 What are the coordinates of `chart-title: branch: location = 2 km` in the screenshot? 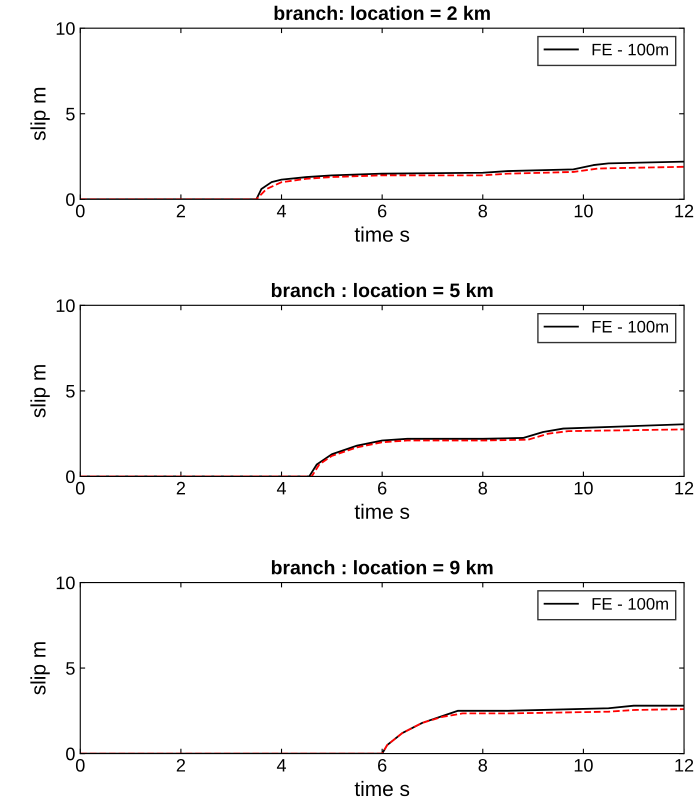 It's located at (382, 13).